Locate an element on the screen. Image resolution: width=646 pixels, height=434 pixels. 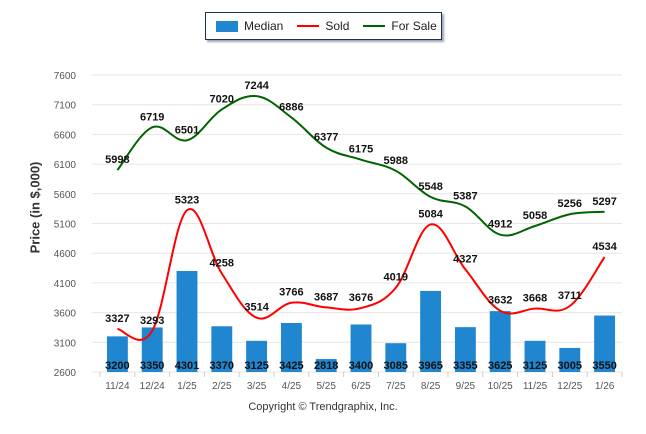
legend-label-for-sale: For Sale is located at coordinates (414, 26).